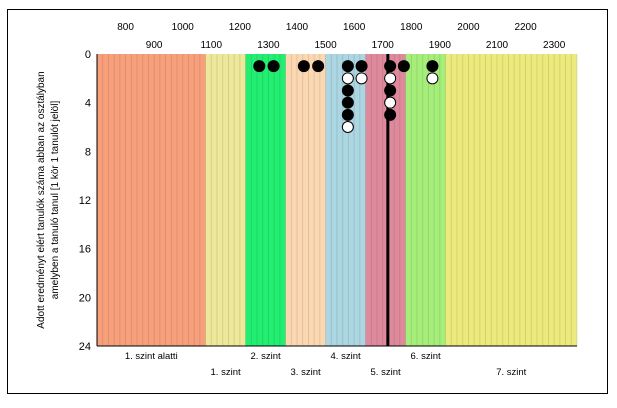 The width and height of the screenshot is (617, 408). I want to click on data-points, so click(346, 96).